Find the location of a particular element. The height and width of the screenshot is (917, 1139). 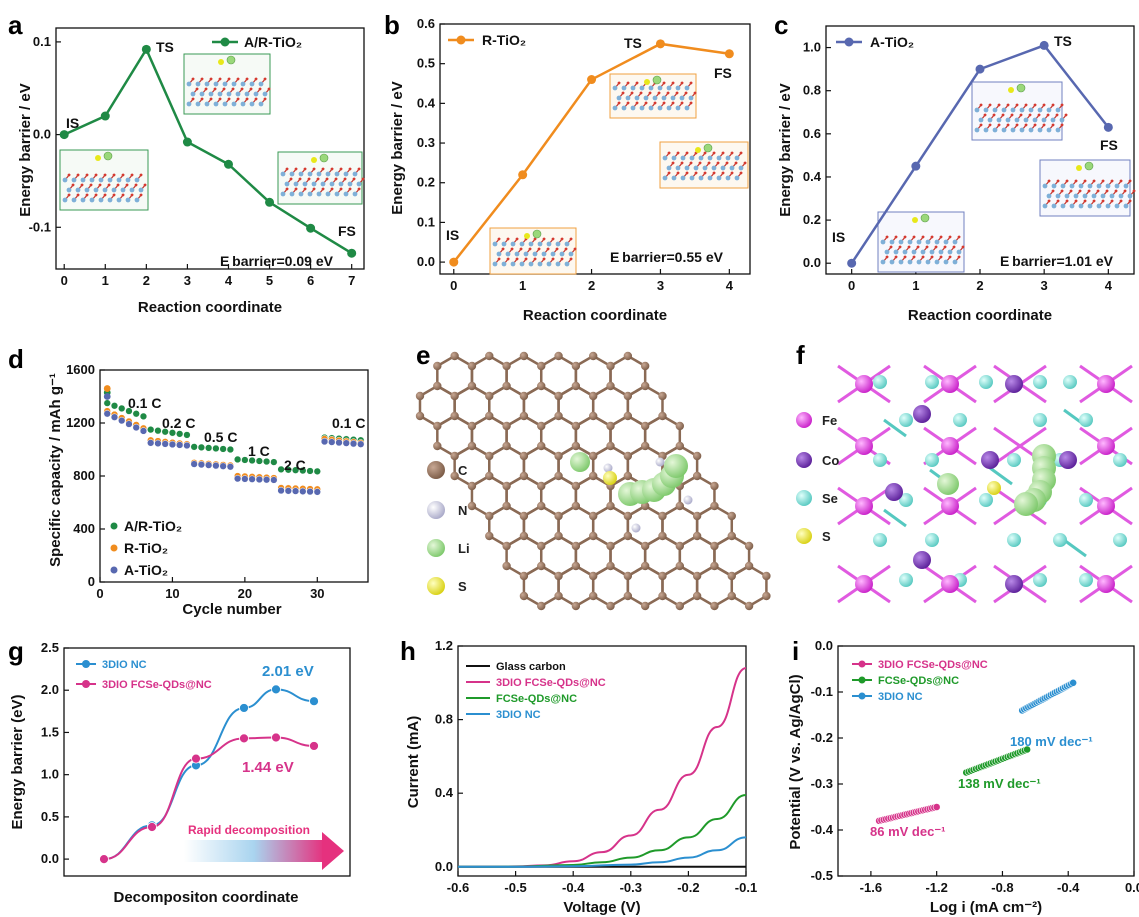

ebarrier-c: E barrier=1.01 eV is located at coordinates (1057, 261).